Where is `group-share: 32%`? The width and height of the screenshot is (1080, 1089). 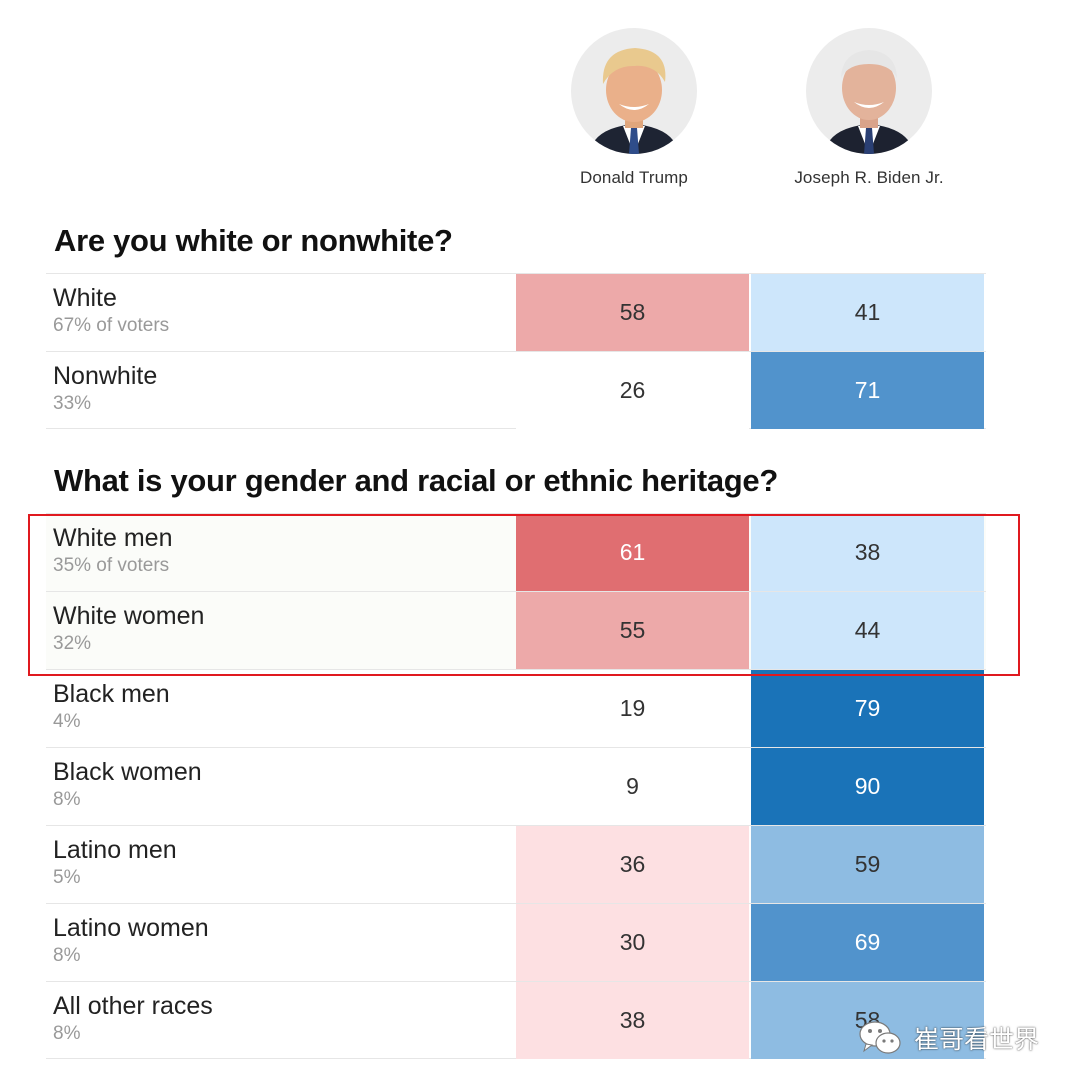 group-share: 32% is located at coordinates (72, 643).